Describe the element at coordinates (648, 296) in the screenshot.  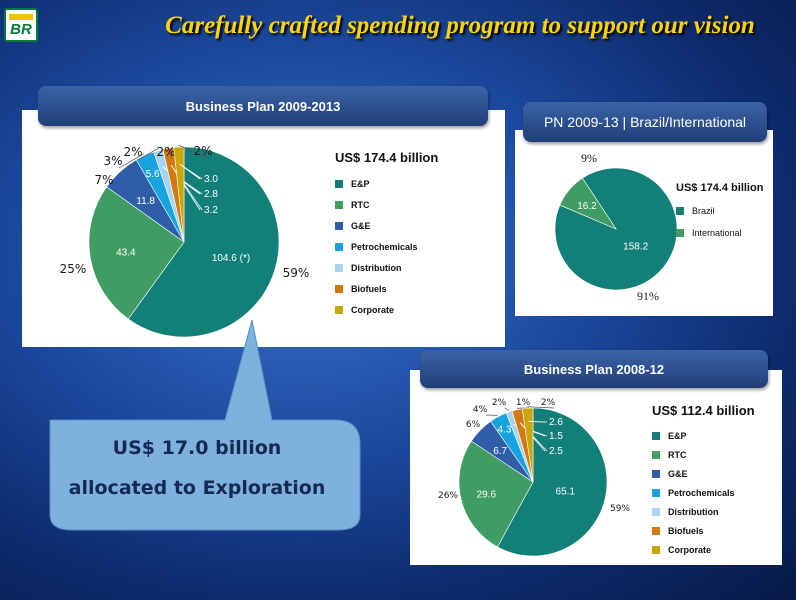
I see `percent-label-brazil: 91%` at that location.